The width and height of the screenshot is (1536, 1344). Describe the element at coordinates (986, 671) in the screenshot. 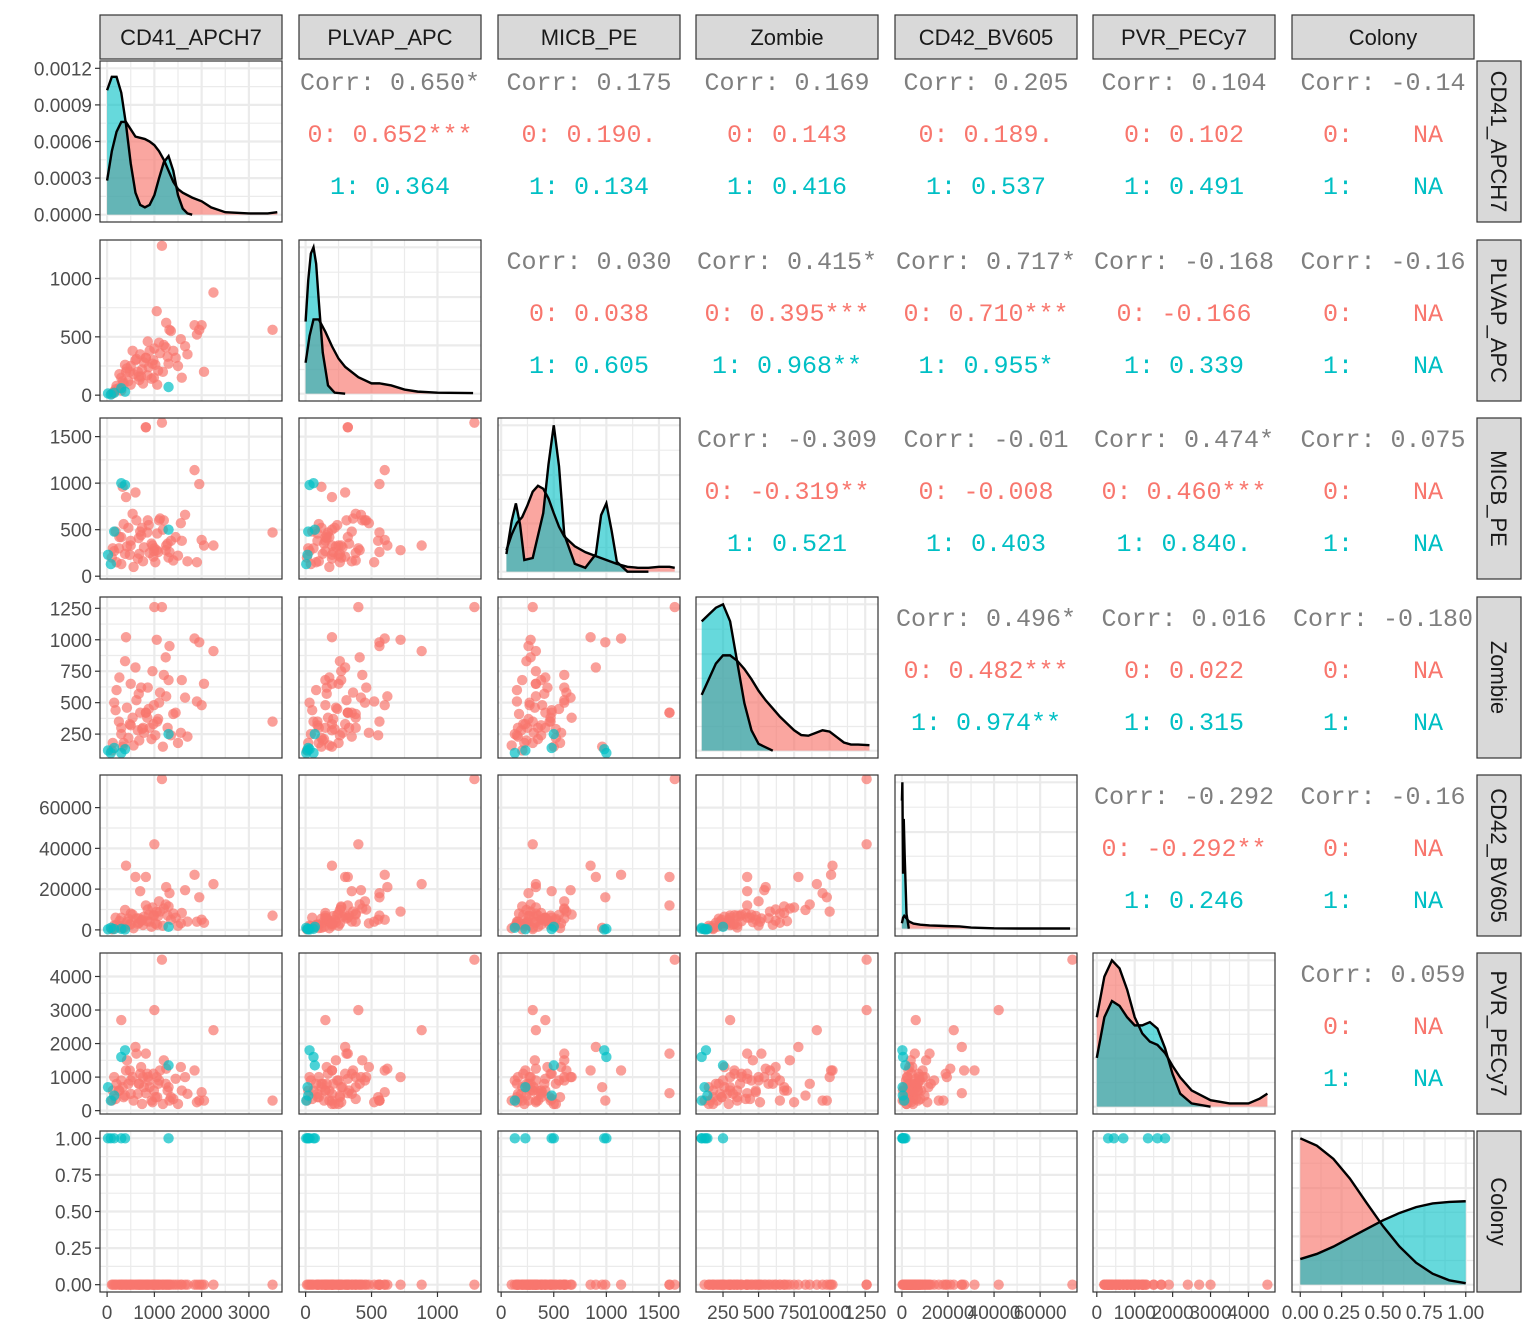

I see `corr-text-group: Corr: 0.496* 0: 0.482*** 1: 0.974**` at that location.